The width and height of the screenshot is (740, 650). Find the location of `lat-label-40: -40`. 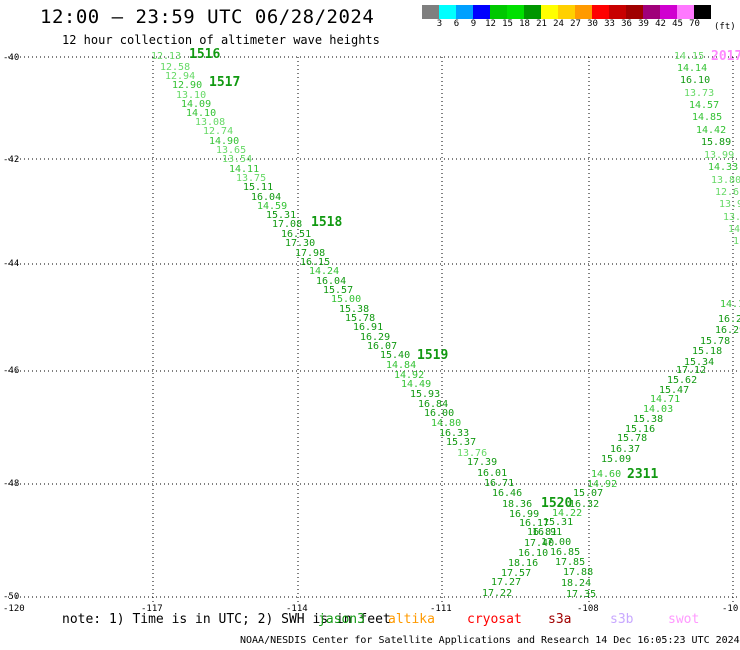

lat-label-40: -40 is located at coordinates (11, 58).